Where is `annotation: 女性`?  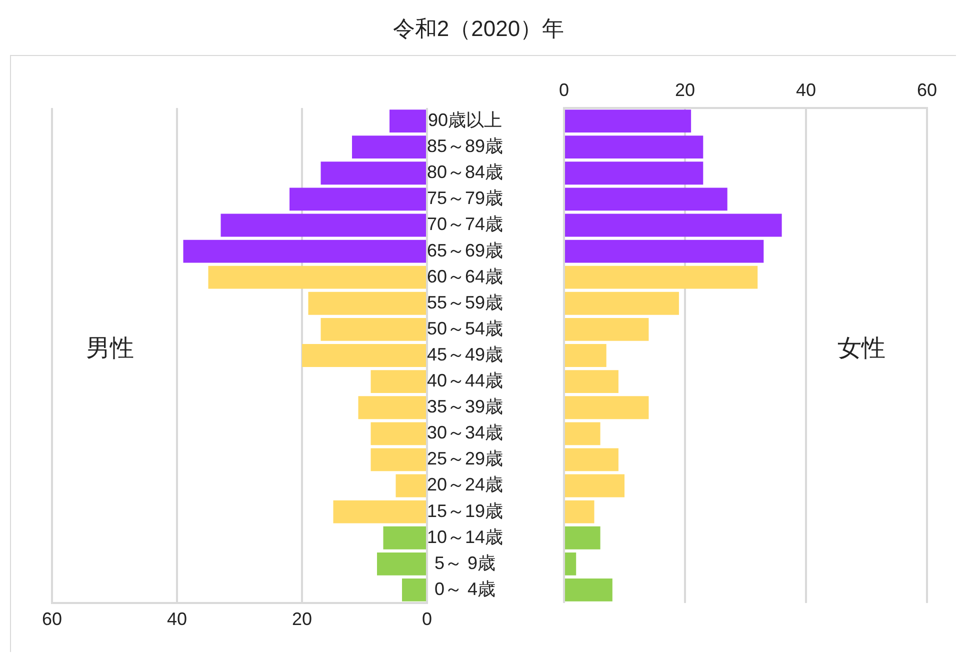 annotation: 女性 is located at coordinates (862, 348).